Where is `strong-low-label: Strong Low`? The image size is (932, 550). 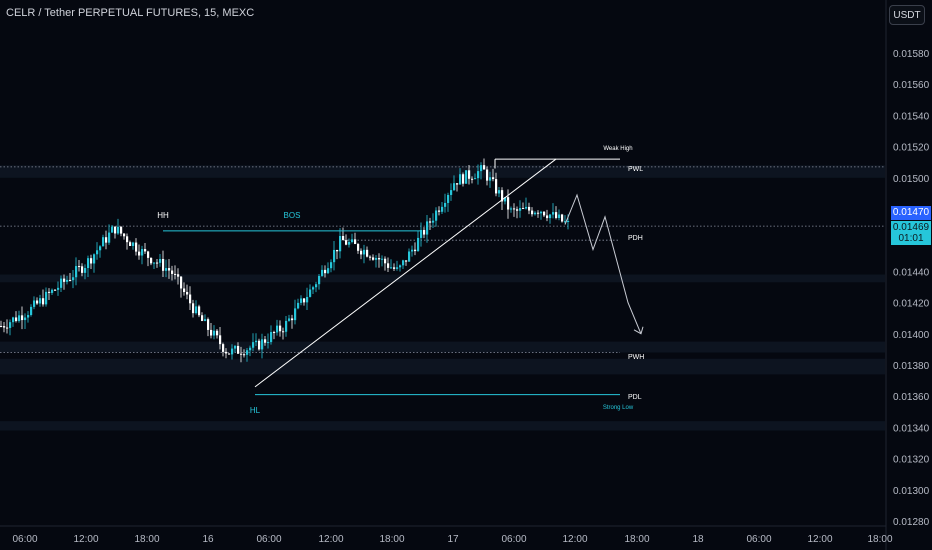
strong-low-label: Strong Low is located at coordinates (618, 408).